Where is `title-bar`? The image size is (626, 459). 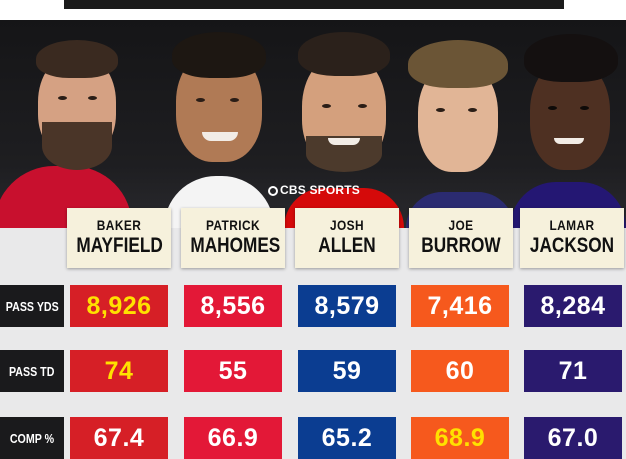 title-bar is located at coordinates (314, 4).